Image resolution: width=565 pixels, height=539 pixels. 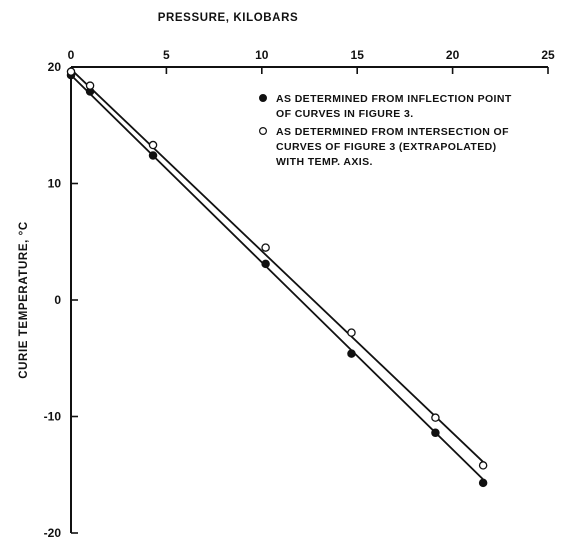 I want to click on x-tick-label: 15, so click(x=358, y=55).